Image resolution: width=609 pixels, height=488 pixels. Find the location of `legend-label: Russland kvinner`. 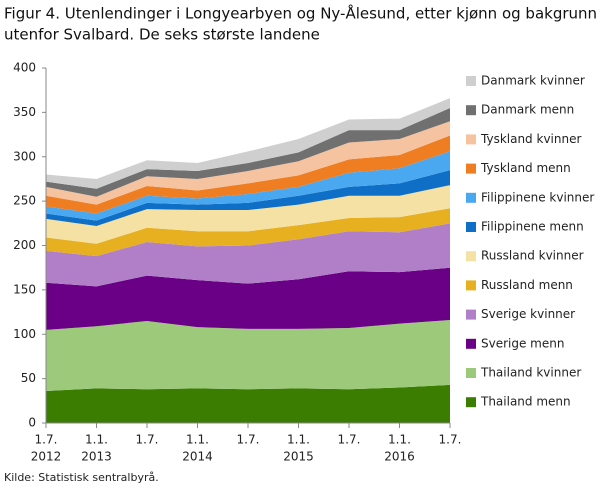

legend-label: Russland kvinner is located at coordinates (532, 256).